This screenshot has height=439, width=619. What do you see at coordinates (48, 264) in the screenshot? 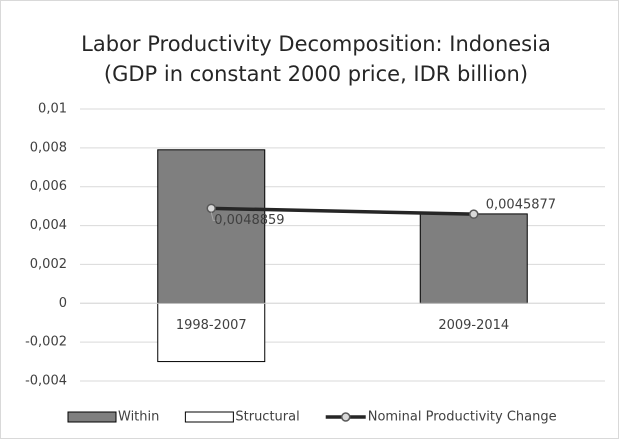
I see `y-tick-label: 0,002` at bounding box center [48, 264].